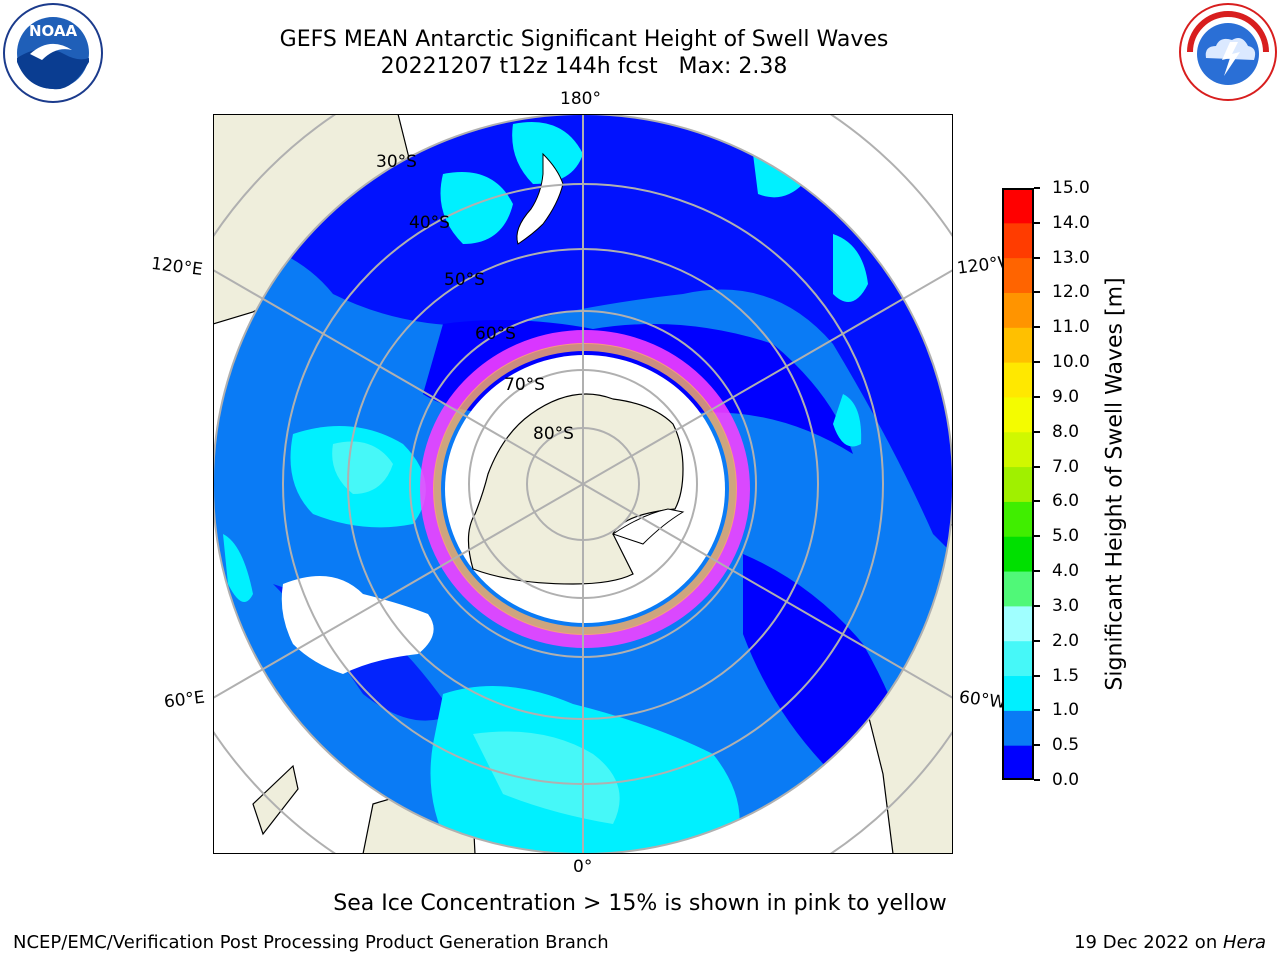 Image resolution: width=1280 pixels, height=960 pixels. I want to click on noaa-logo-text: NOAA, so click(53, 31).